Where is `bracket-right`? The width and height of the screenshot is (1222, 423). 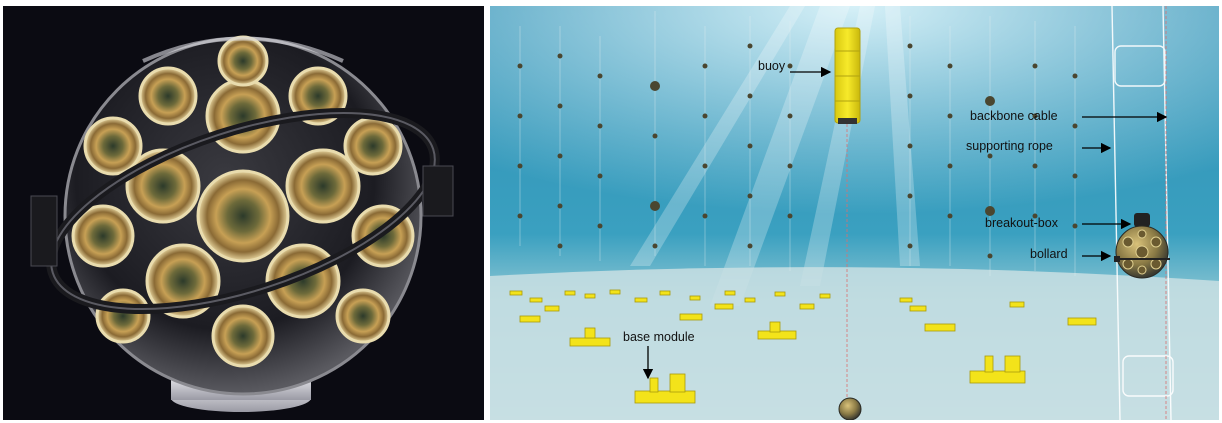 bracket-right is located at coordinates (438, 191).